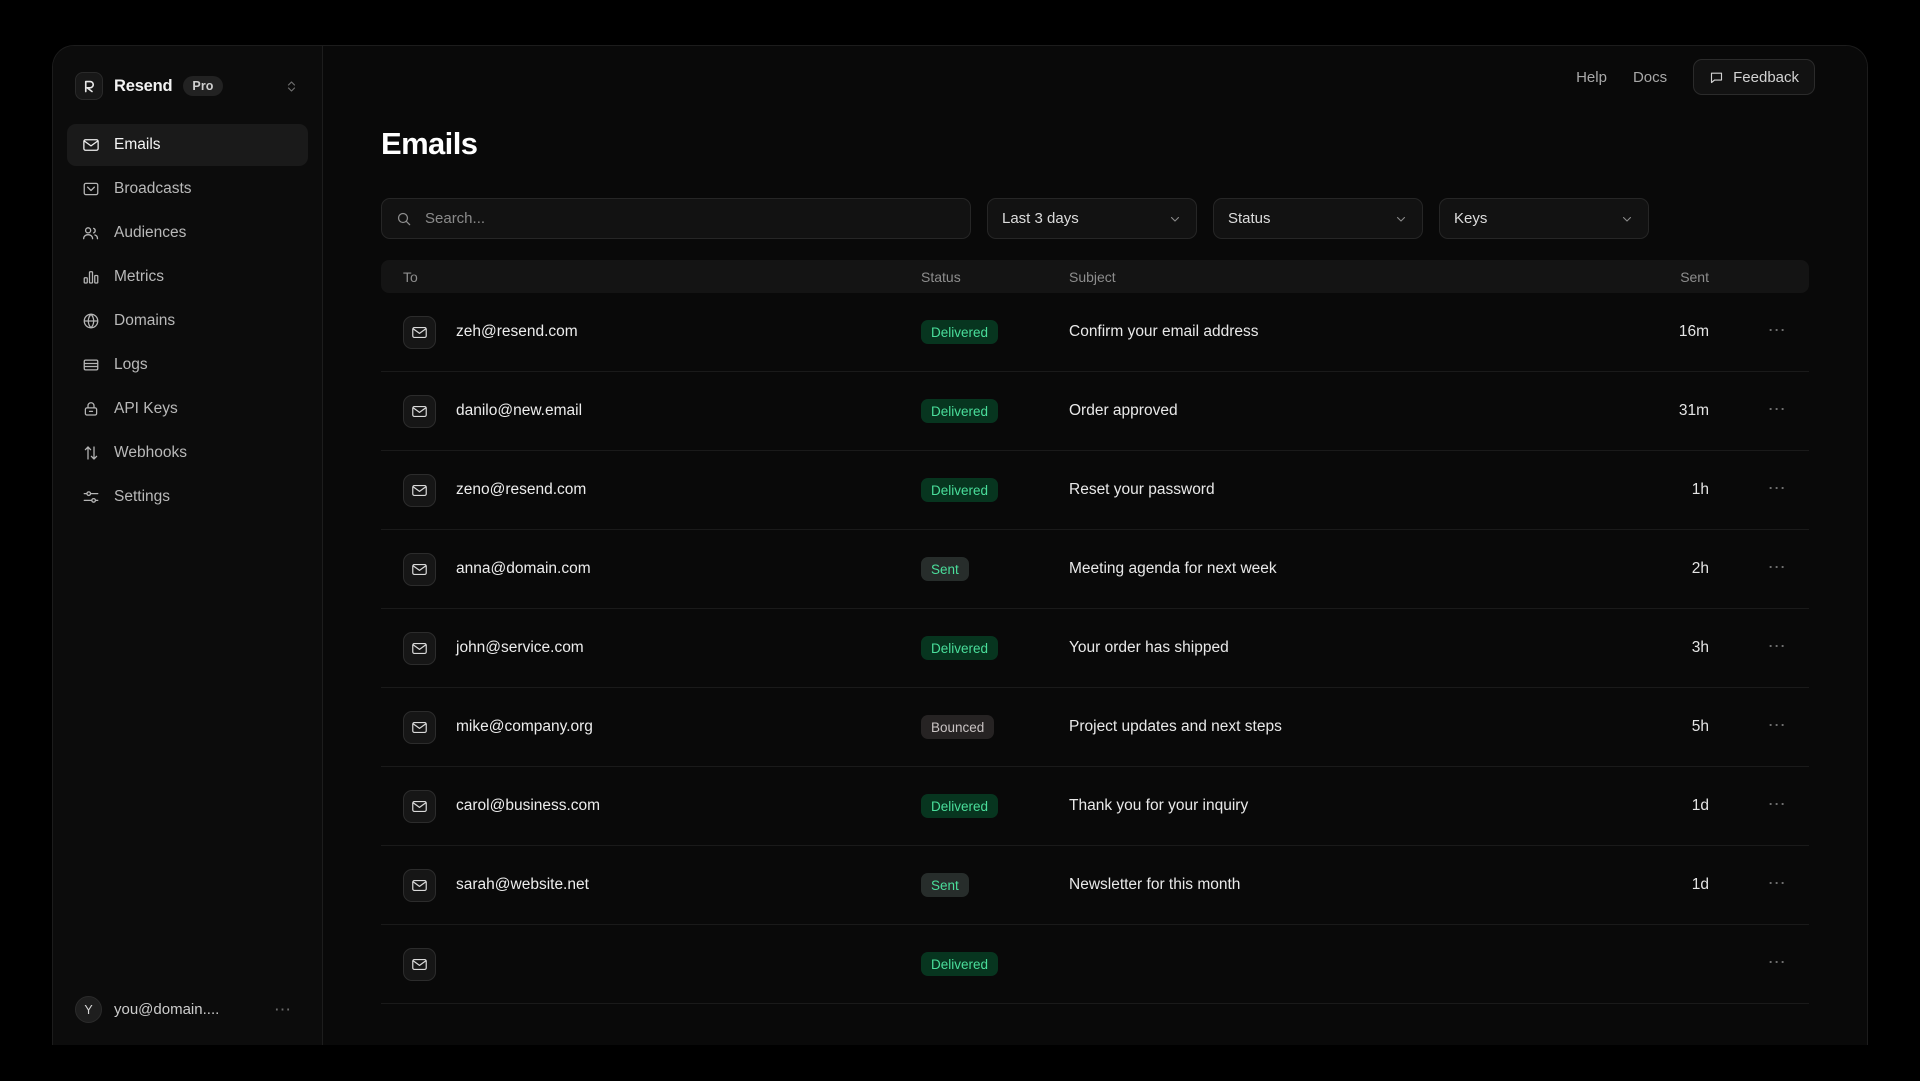 The height and width of the screenshot is (1081, 1920). I want to click on row-recipient: zeh@resend.com, so click(517, 331).